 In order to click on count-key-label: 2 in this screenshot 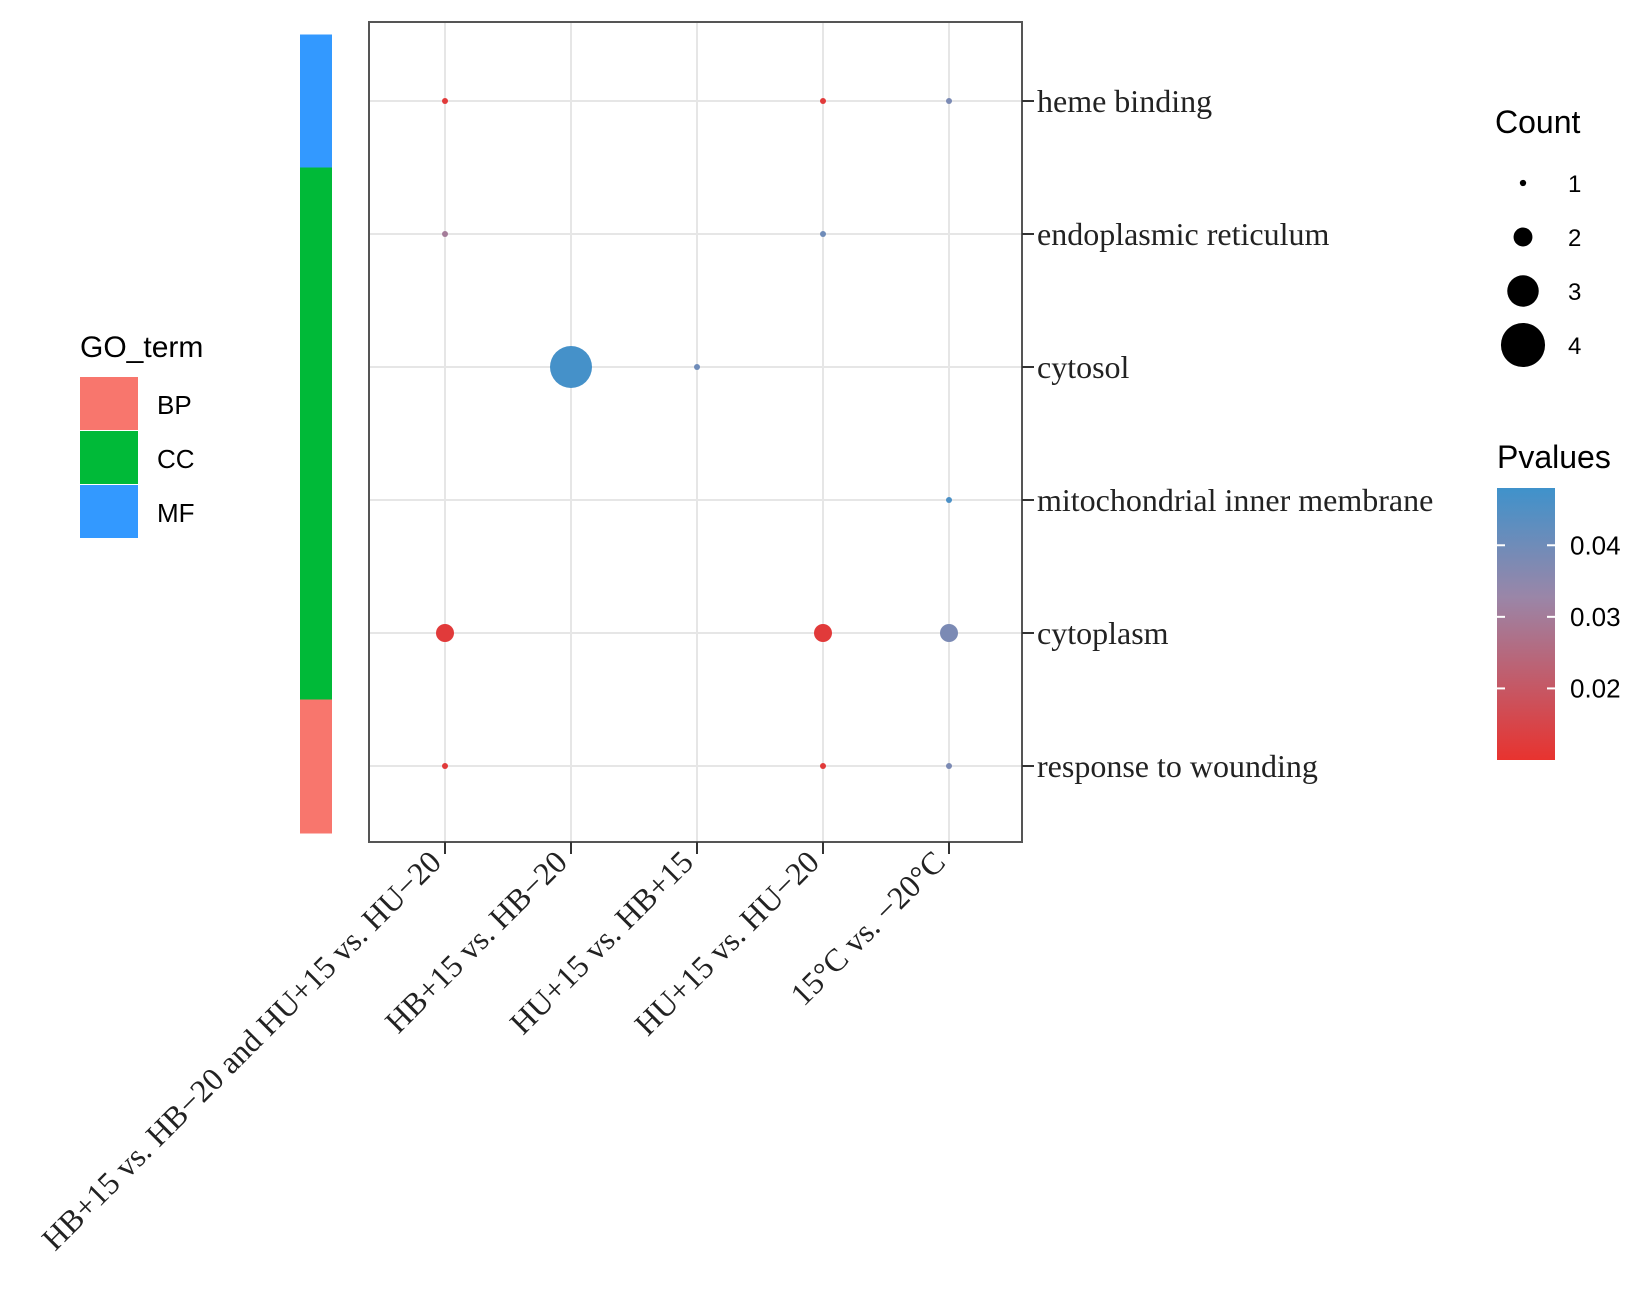, I will do `click(1574, 238)`.